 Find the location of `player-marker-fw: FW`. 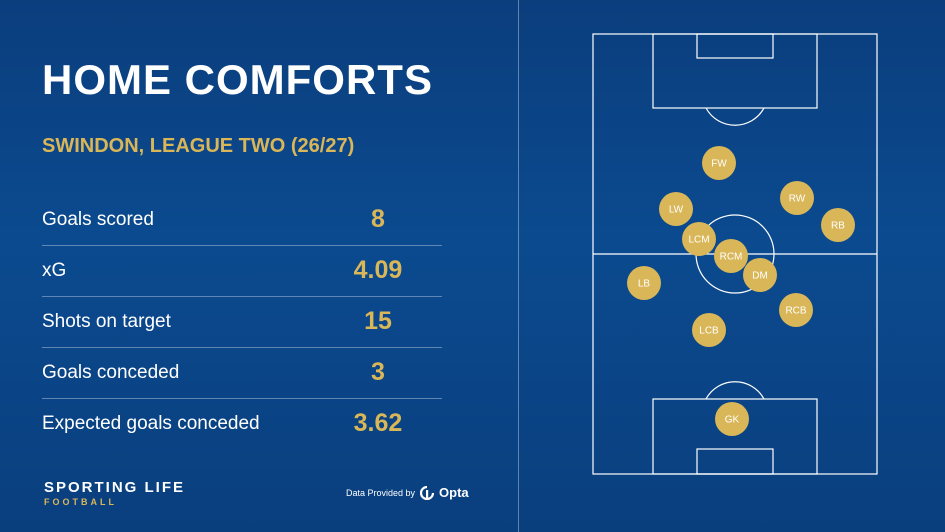

player-marker-fw: FW is located at coordinates (719, 163).